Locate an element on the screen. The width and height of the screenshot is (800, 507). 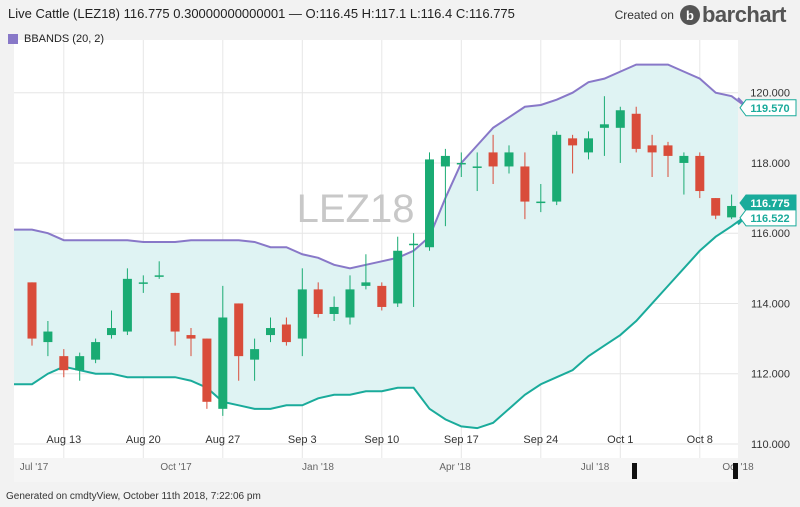
navigator-left-handle is located at coordinates (634, 471).